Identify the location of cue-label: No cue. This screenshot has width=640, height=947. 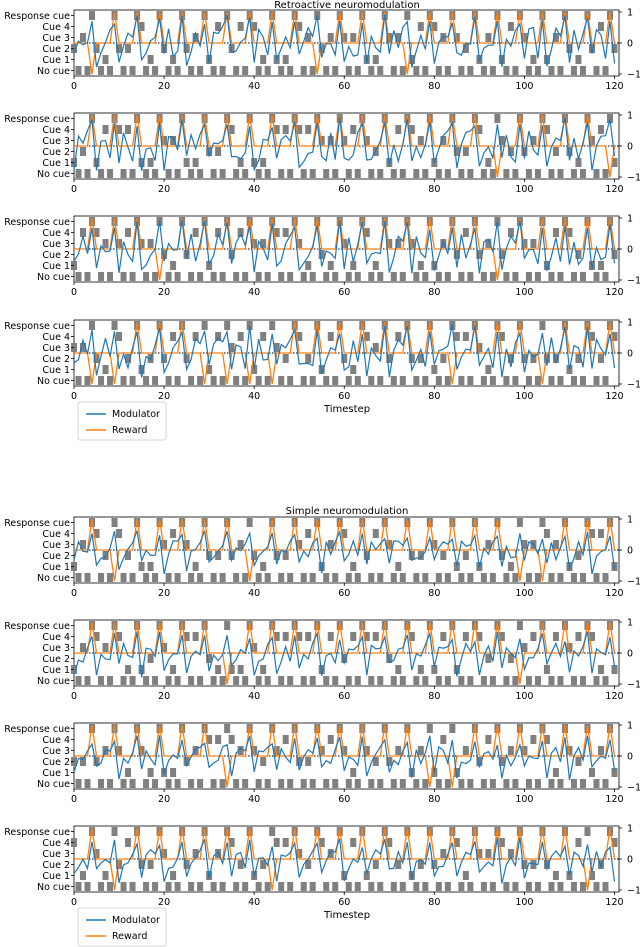
(53, 578).